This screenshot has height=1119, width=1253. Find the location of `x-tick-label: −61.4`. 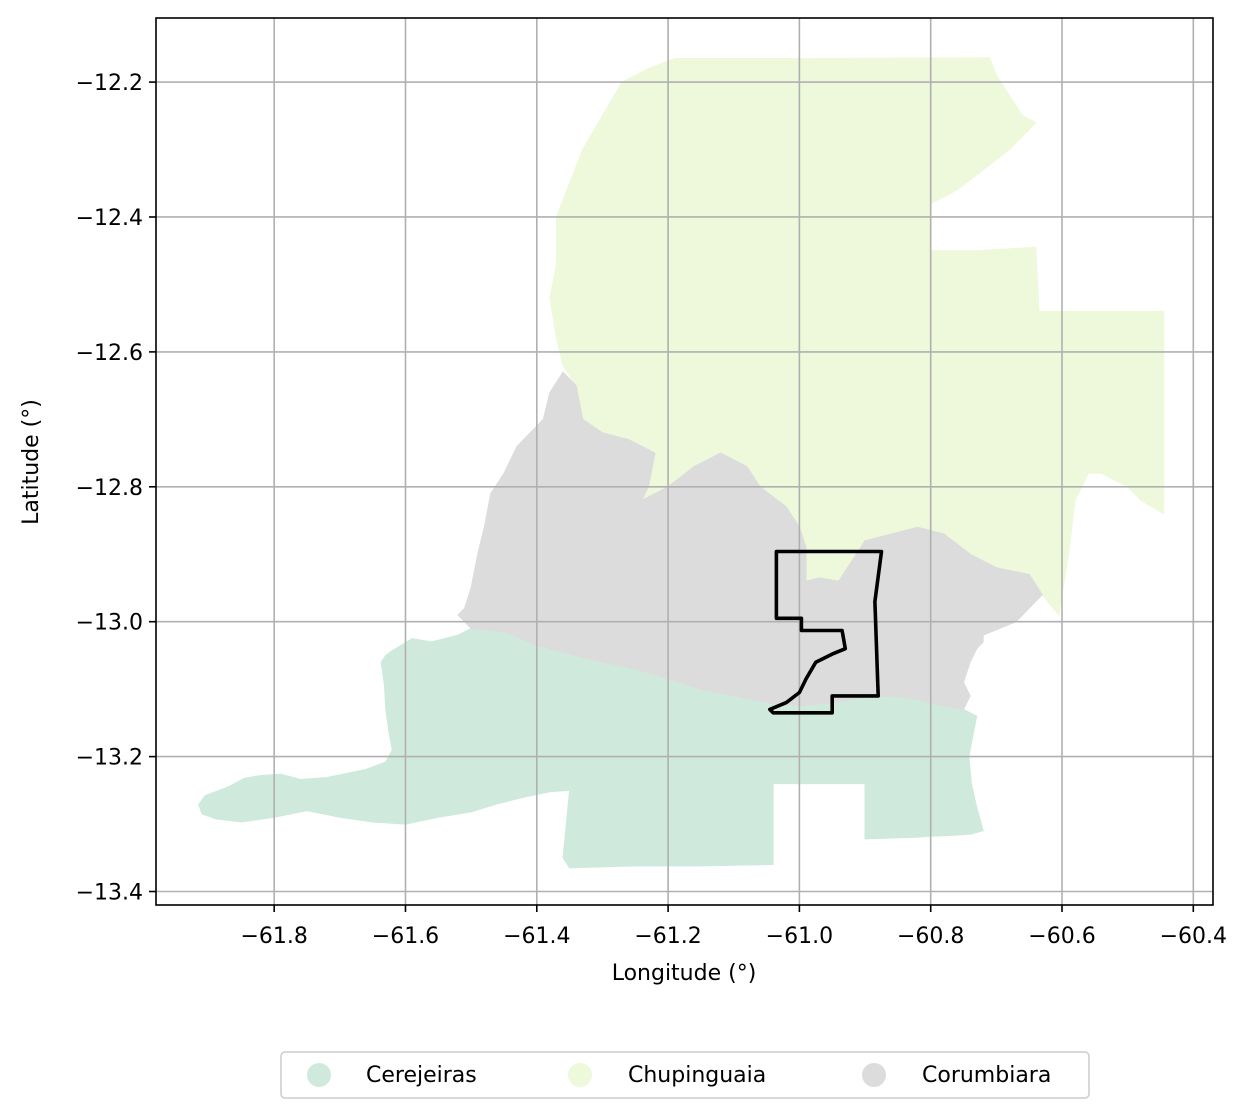

x-tick-label: −61.4 is located at coordinates (536, 936).